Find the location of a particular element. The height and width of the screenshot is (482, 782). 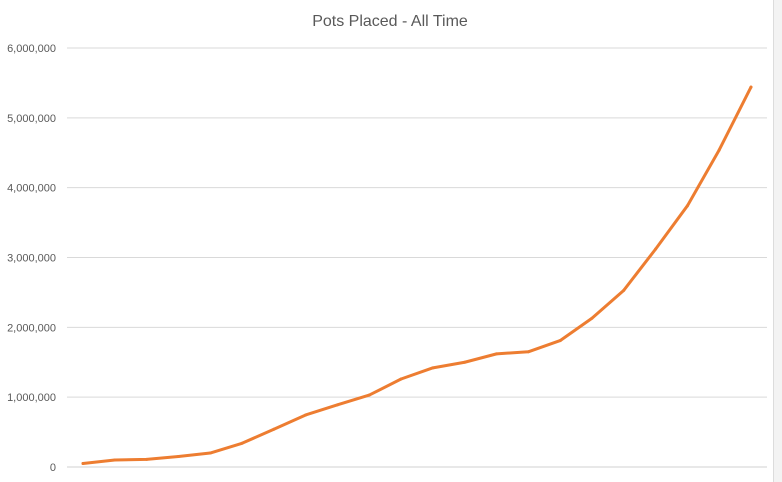

y-tick-label: 5,000,000 is located at coordinates (31, 119).